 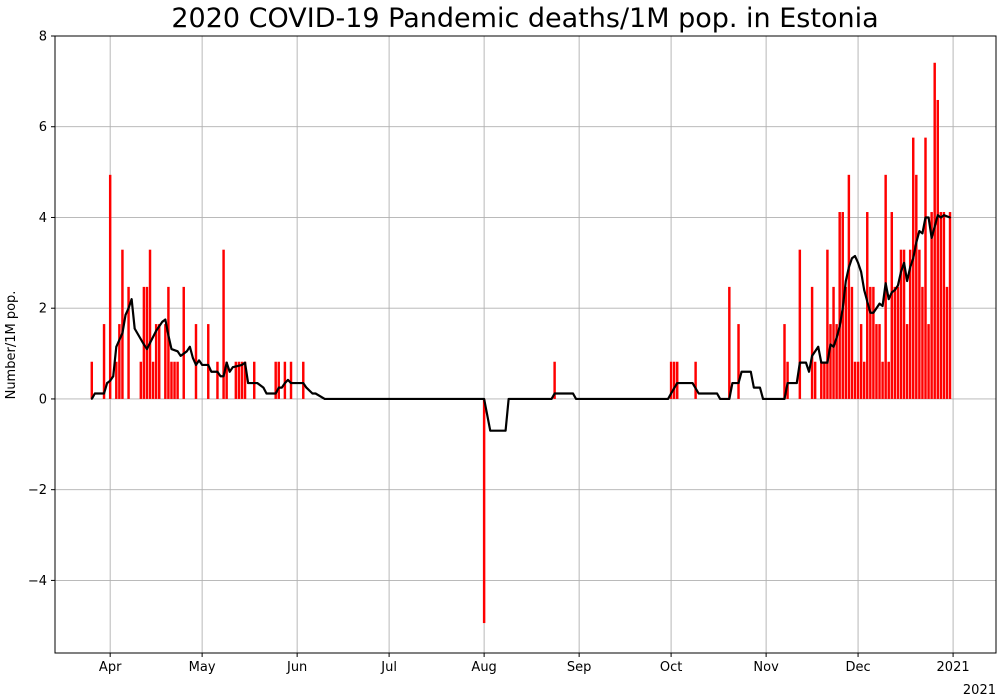 I want to click on y-tick-label-2: 0, so click(x=43, y=399).